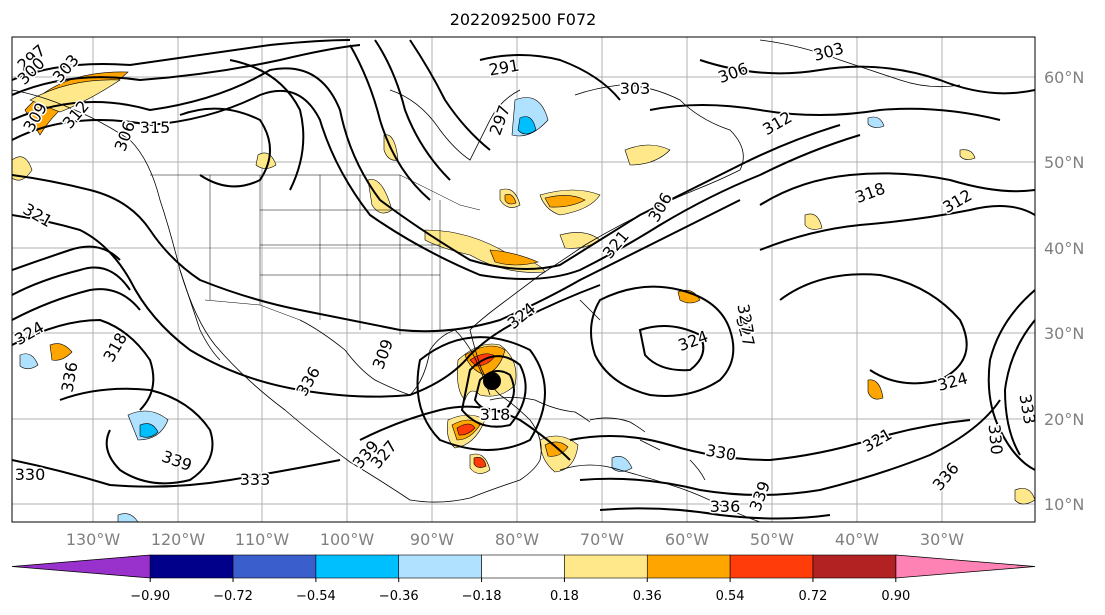  I want to click on colorbar-tick-label: 0.54, so click(730, 596).